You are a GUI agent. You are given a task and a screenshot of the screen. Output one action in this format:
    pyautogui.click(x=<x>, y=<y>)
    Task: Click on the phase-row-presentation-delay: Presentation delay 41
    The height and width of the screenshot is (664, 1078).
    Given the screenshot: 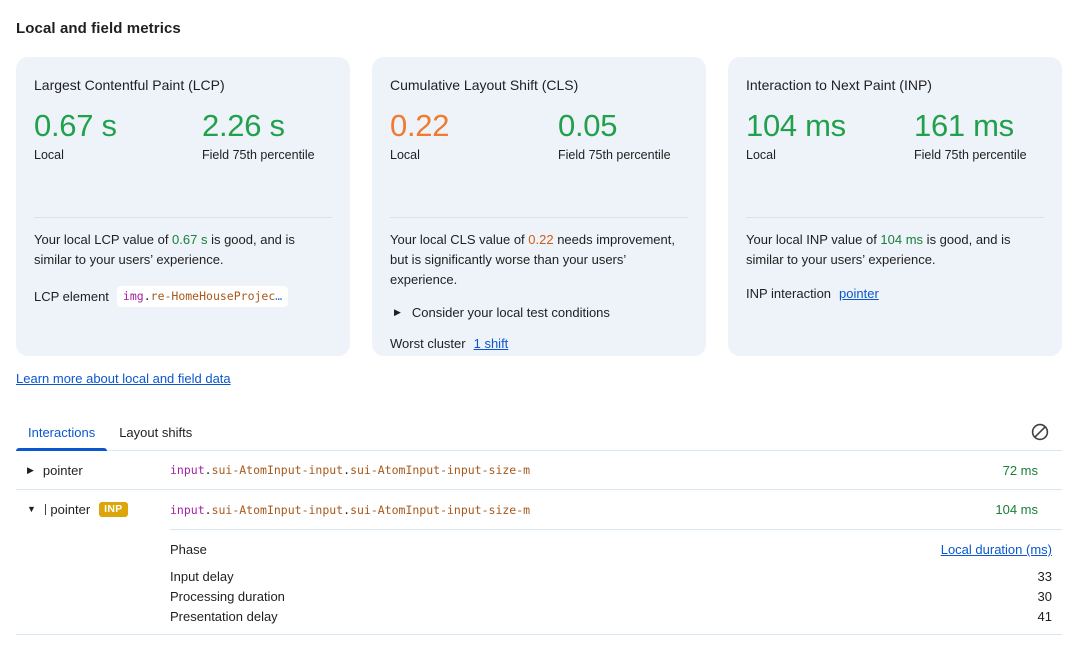 What is the action you would take?
    pyautogui.click(x=616, y=617)
    